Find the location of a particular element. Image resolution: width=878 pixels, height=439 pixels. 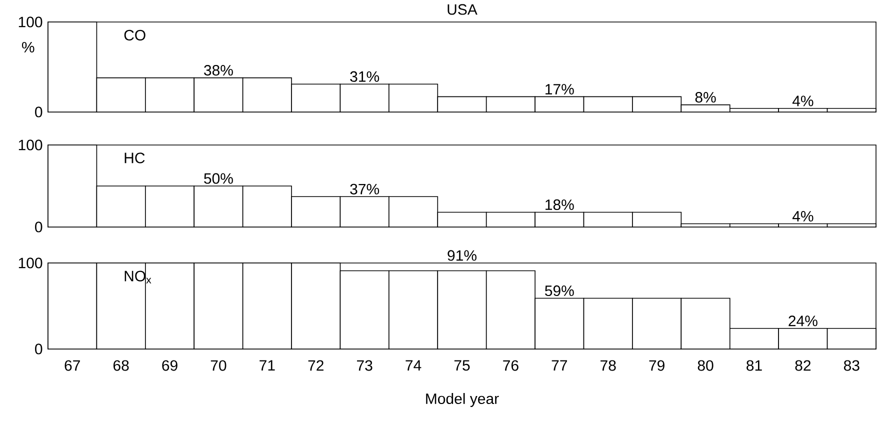

x-tick-label: 74 is located at coordinates (414, 365).